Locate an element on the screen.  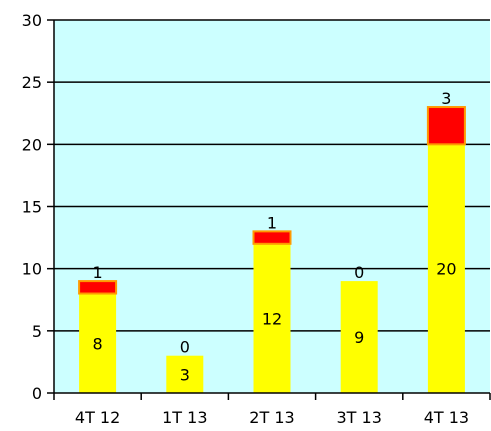
y-axis-ticks: 0 5 10 15 20 25 30 is located at coordinates (38, 207).